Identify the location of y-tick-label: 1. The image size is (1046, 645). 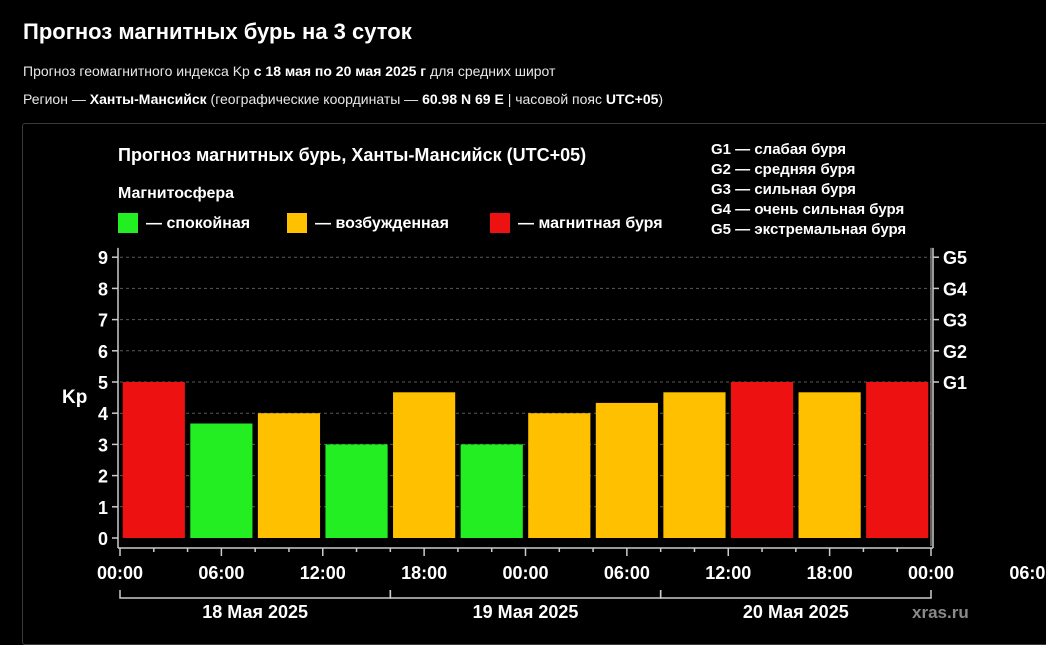
(103, 508).